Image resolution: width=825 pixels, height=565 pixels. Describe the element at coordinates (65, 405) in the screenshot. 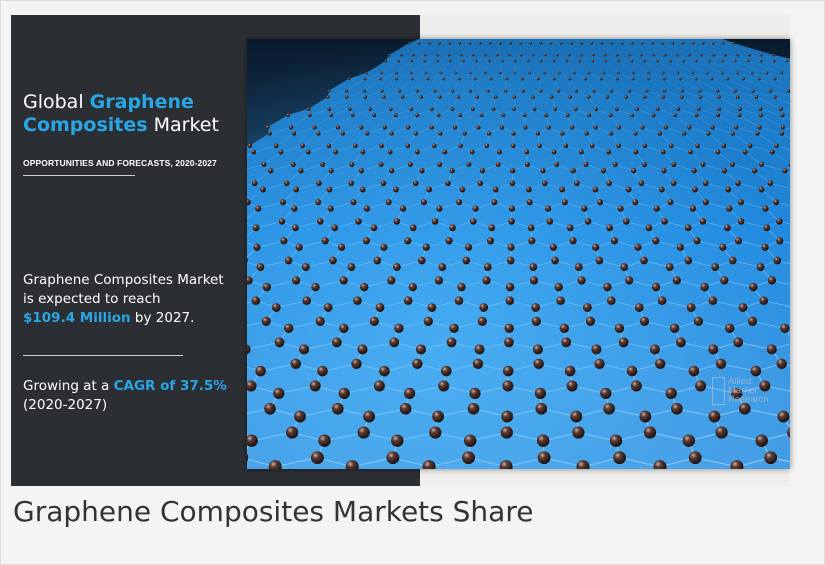

I see `stat-2-period: (2020-2027)` at that location.